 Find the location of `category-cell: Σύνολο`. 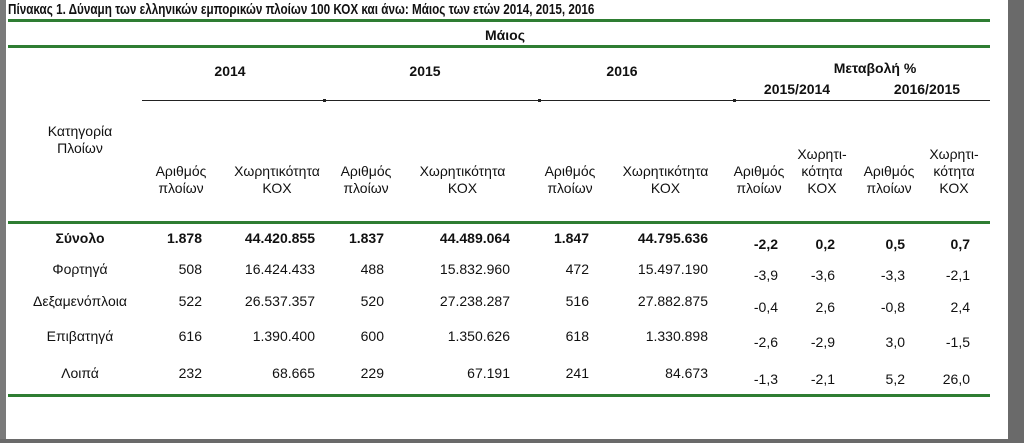

category-cell: Σύνολο is located at coordinates (80, 238).